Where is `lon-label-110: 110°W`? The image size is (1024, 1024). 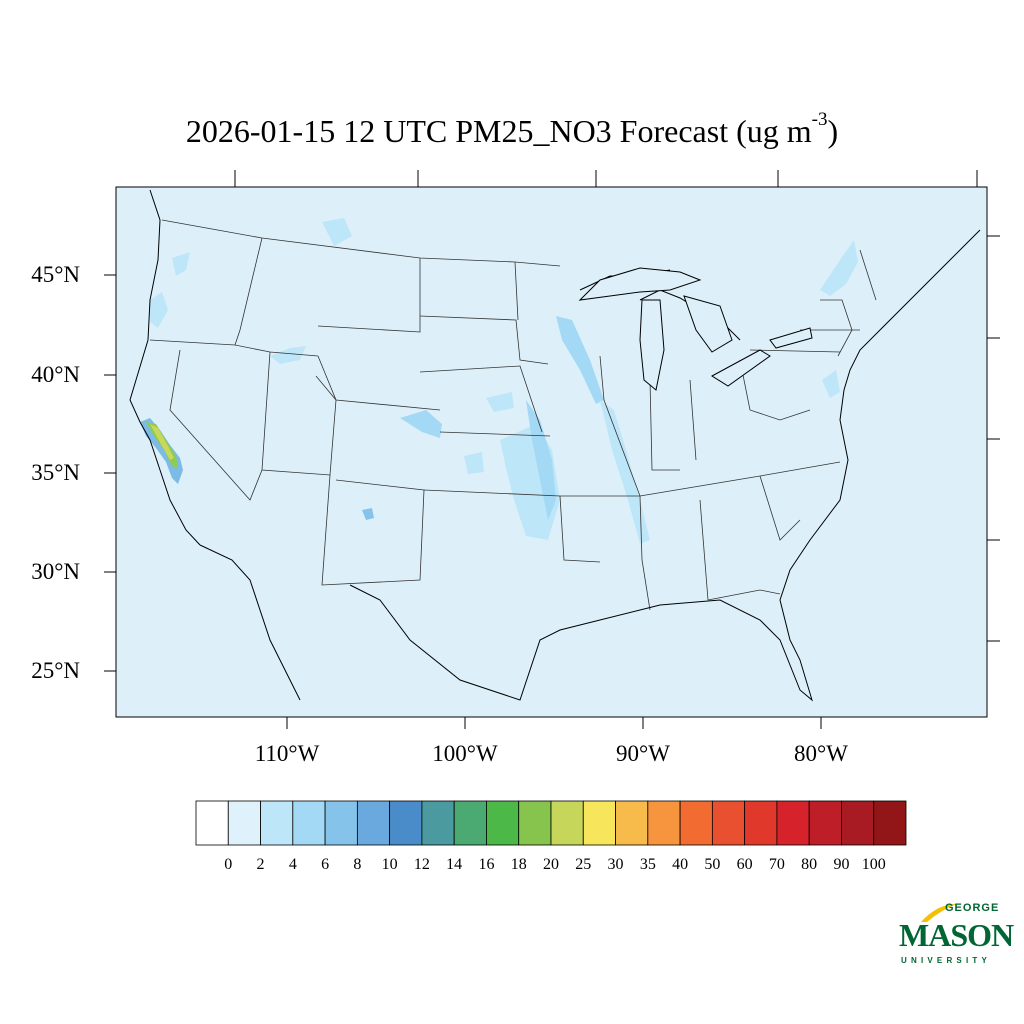
lon-label-110: 110°W is located at coordinates (287, 753).